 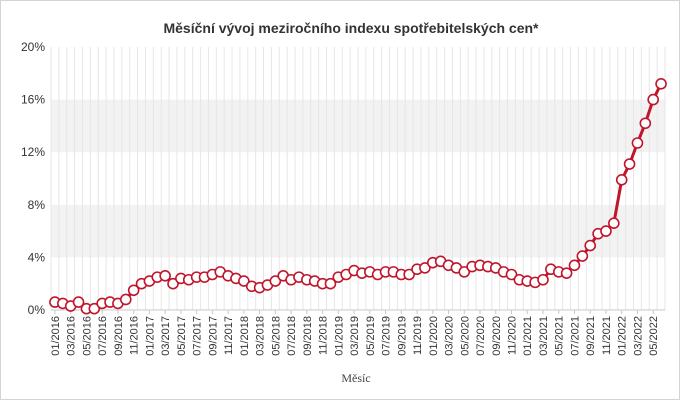 What do you see at coordinates (245, 336) in the screenshot?
I see `x-tick-label: 01/2018` at bounding box center [245, 336].